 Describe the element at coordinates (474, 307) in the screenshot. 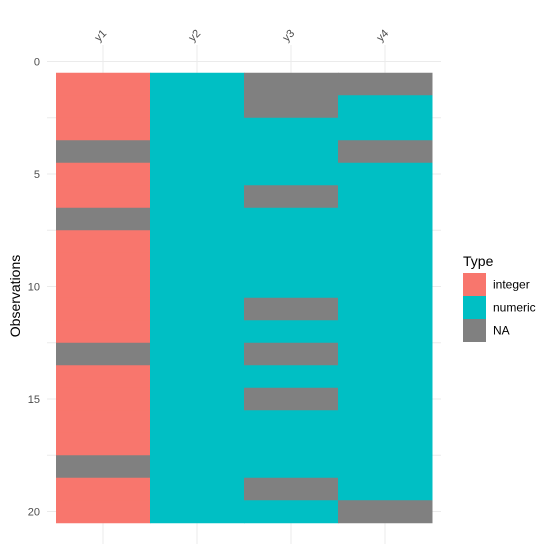

I see `legend-key-numeric` at that location.